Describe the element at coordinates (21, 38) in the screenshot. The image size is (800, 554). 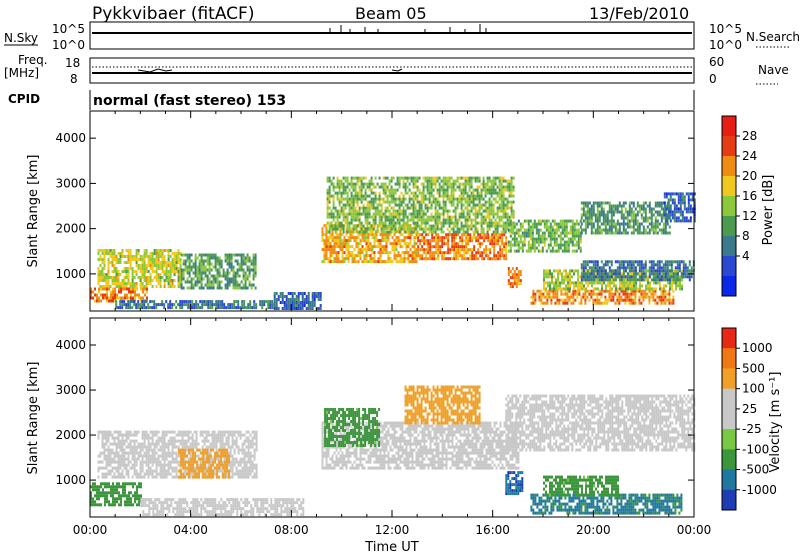
I see `nsky-label: N.Sky` at that location.